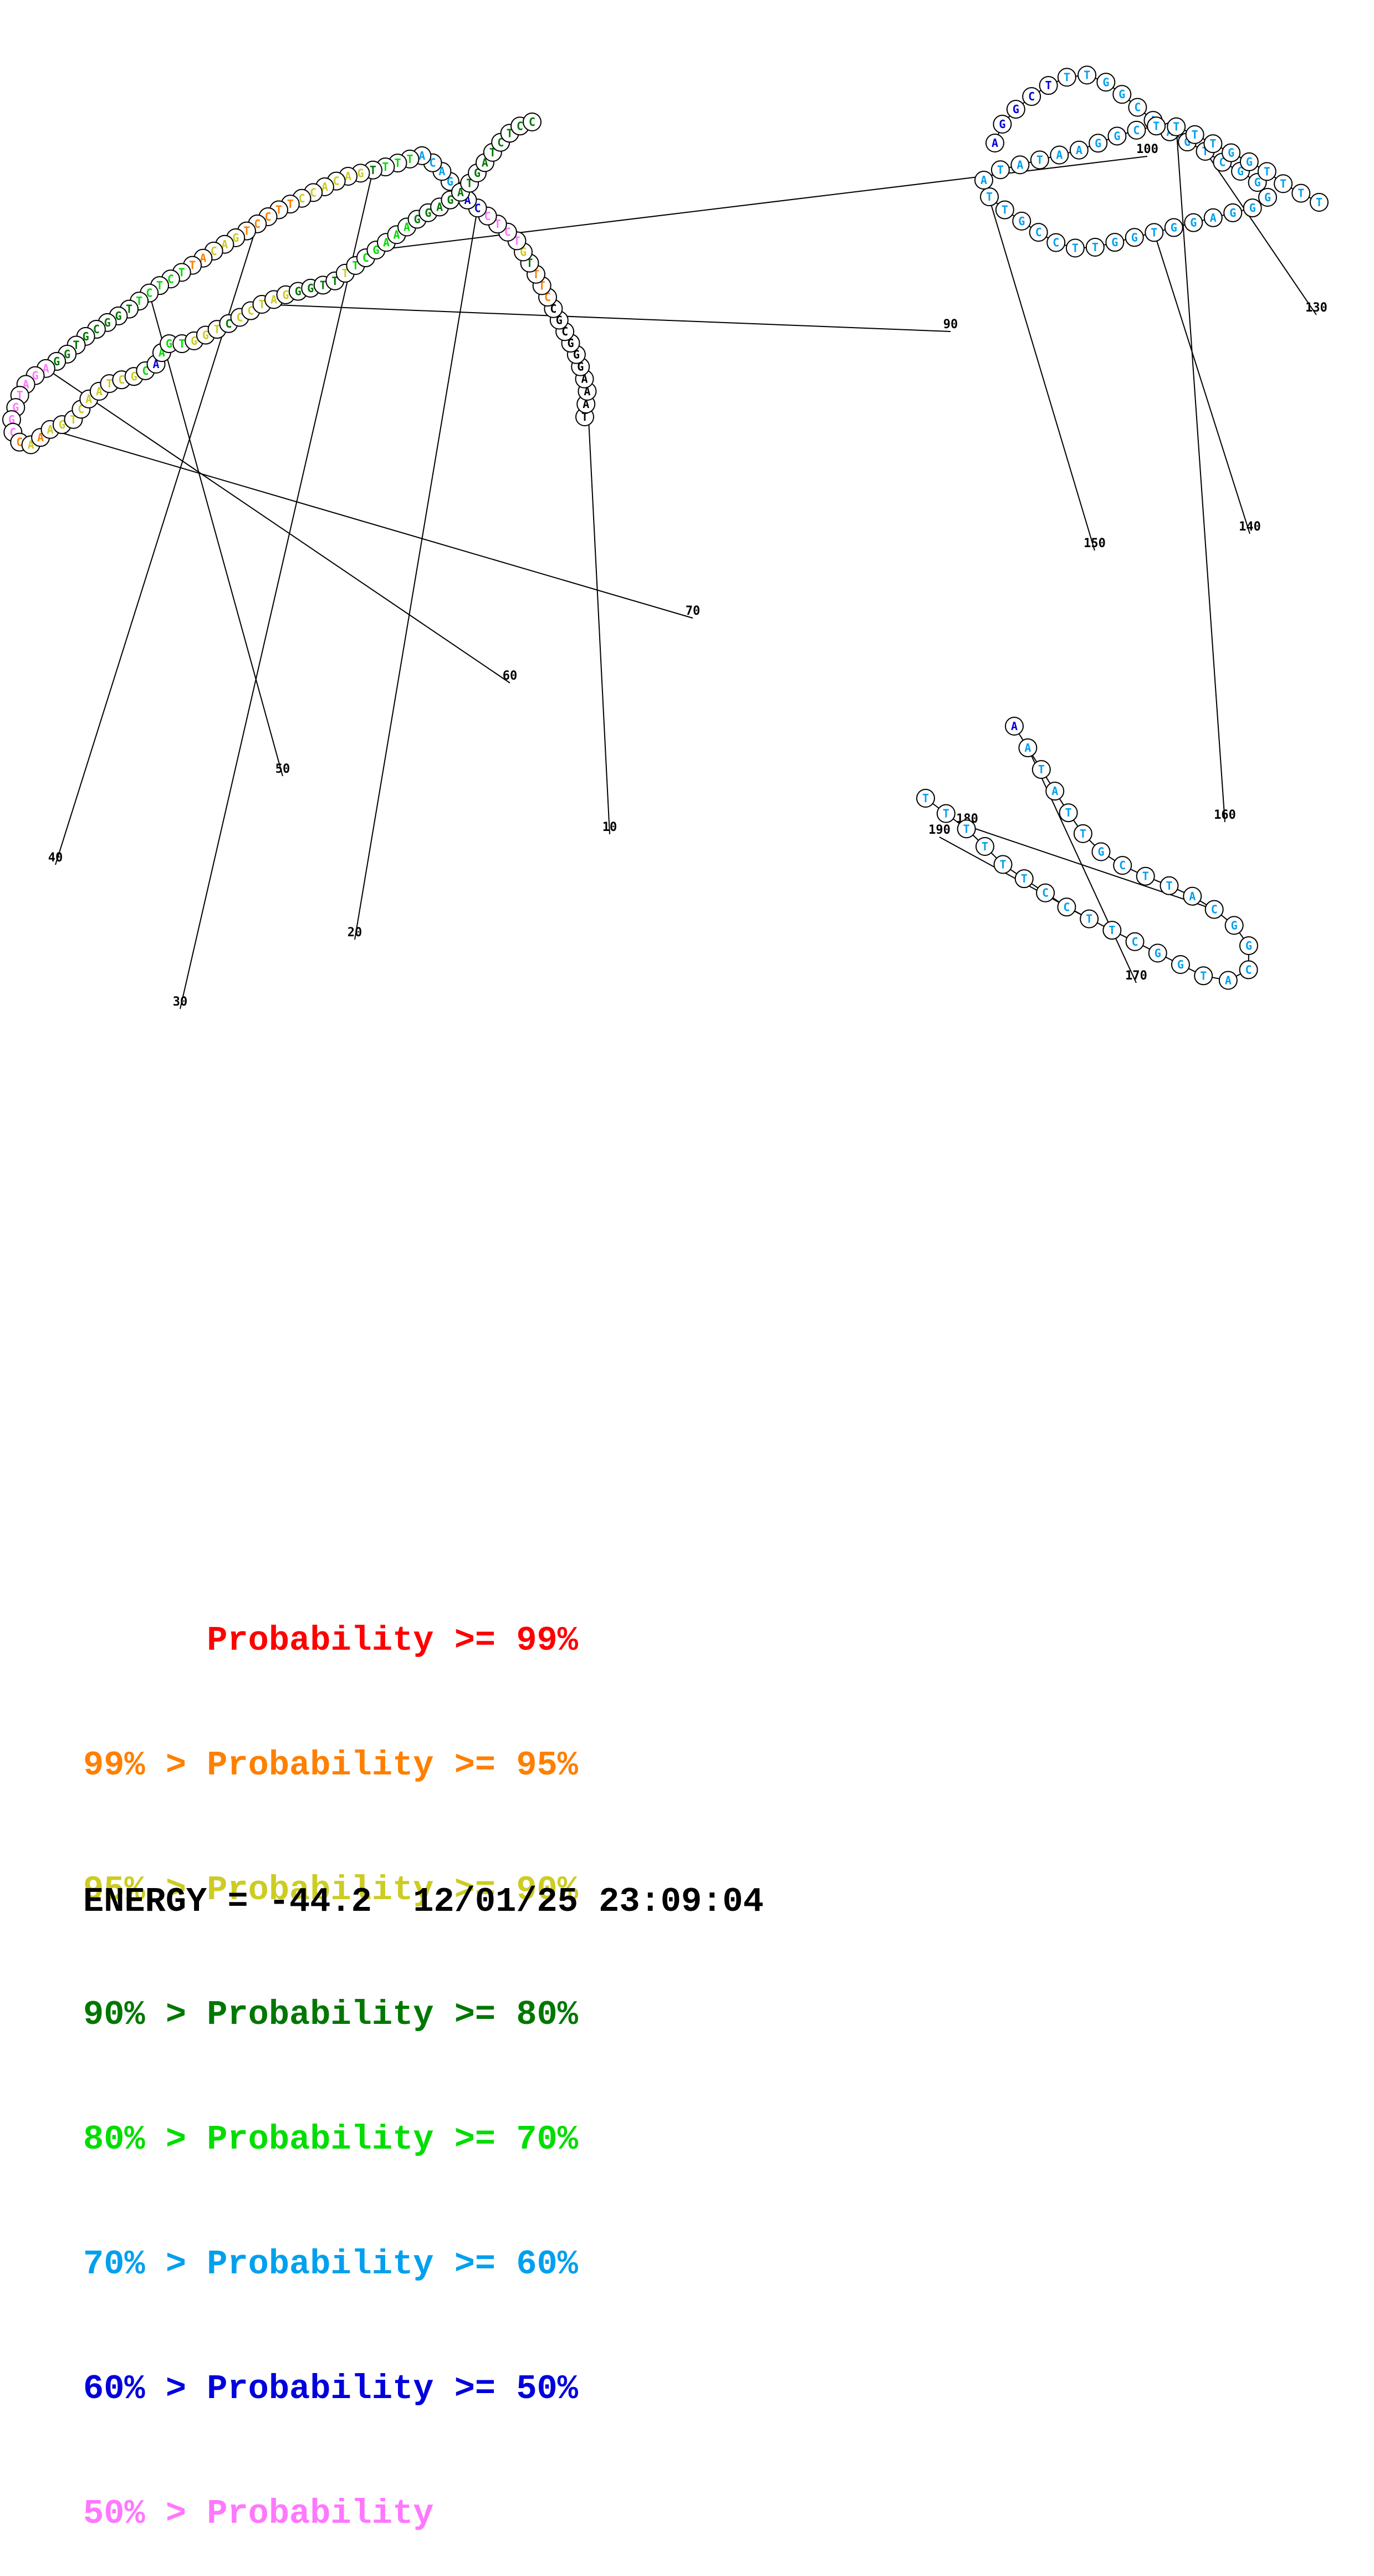 This screenshot has height=2576, width=1374. What do you see at coordinates (1136, 976) in the screenshot?
I see `position-label: 170` at bounding box center [1136, 976].